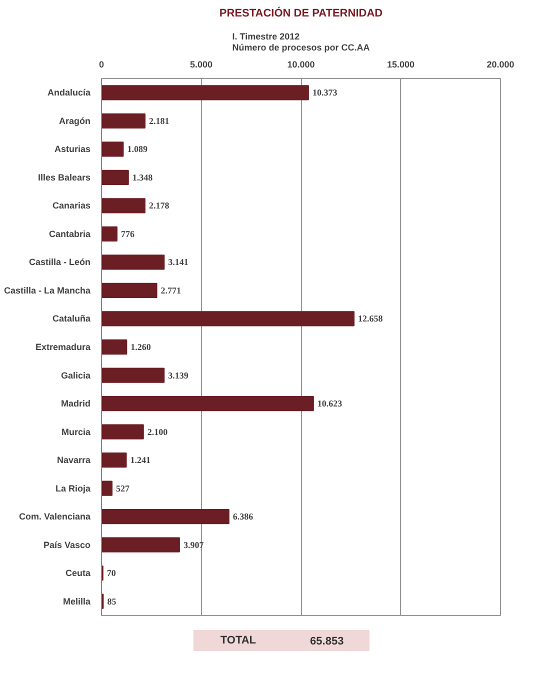  What do you see at coordinates (330, 403) in the screenshot?
I see `data-label: 10.623` at bounding box center [330, 403].